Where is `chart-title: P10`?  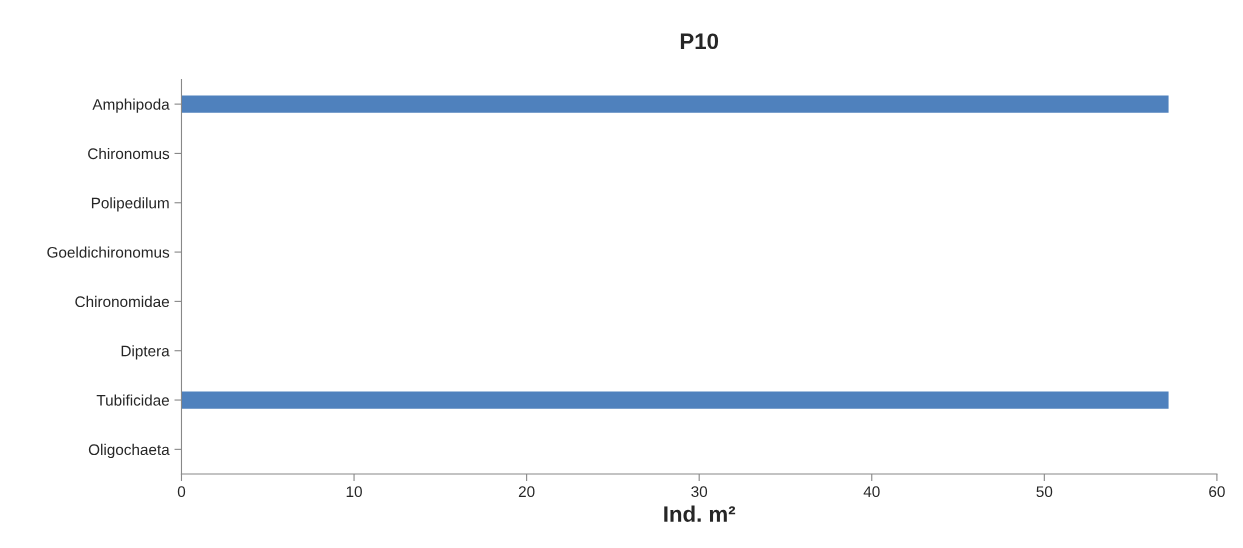
chart-title: P10 is located at coordinates (699, 41).